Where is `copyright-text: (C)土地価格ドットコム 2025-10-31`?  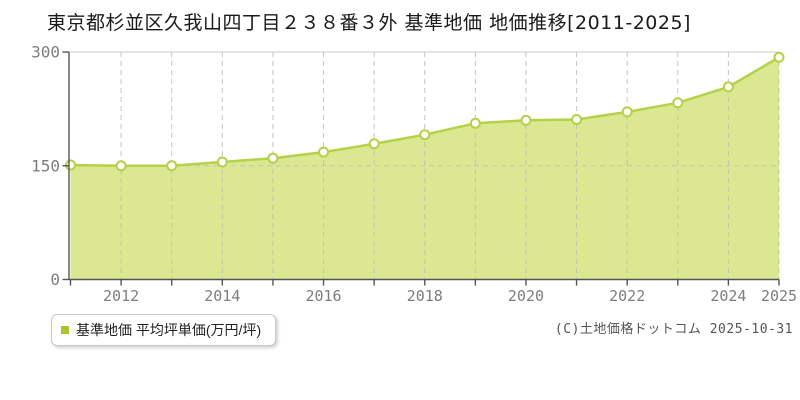
copyright-text: (C)土地価格ドットコム 2025-10-31 is located at coordinates (673, 329).